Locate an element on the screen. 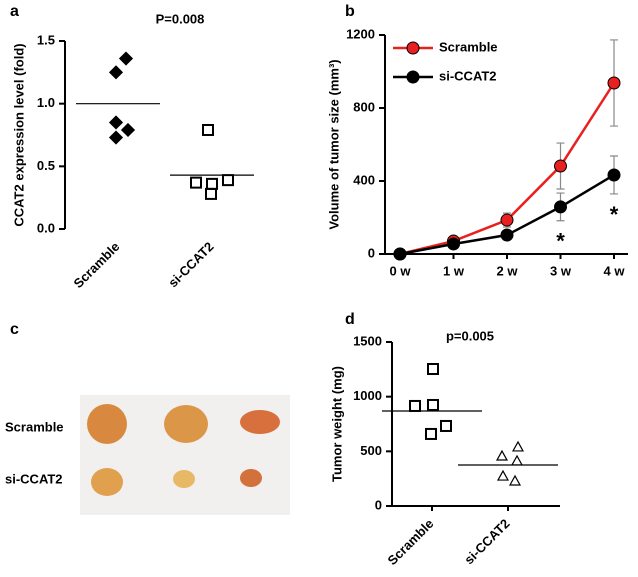 Image resolution: width=638 pixels, height=577 pixels. row-label: si-CCAT2 is located at coordinates (34, 478).